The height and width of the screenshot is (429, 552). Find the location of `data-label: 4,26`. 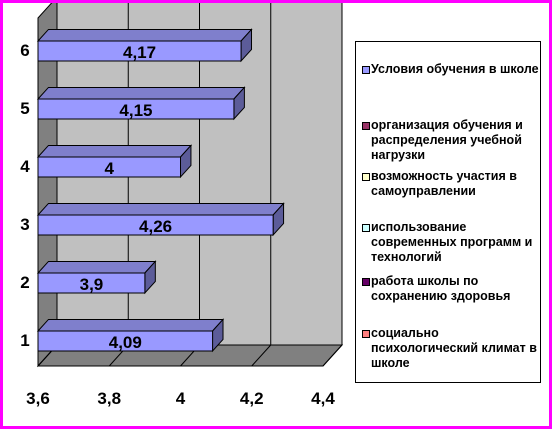

data-label: 4,26 is located at coordinates (155, 226).